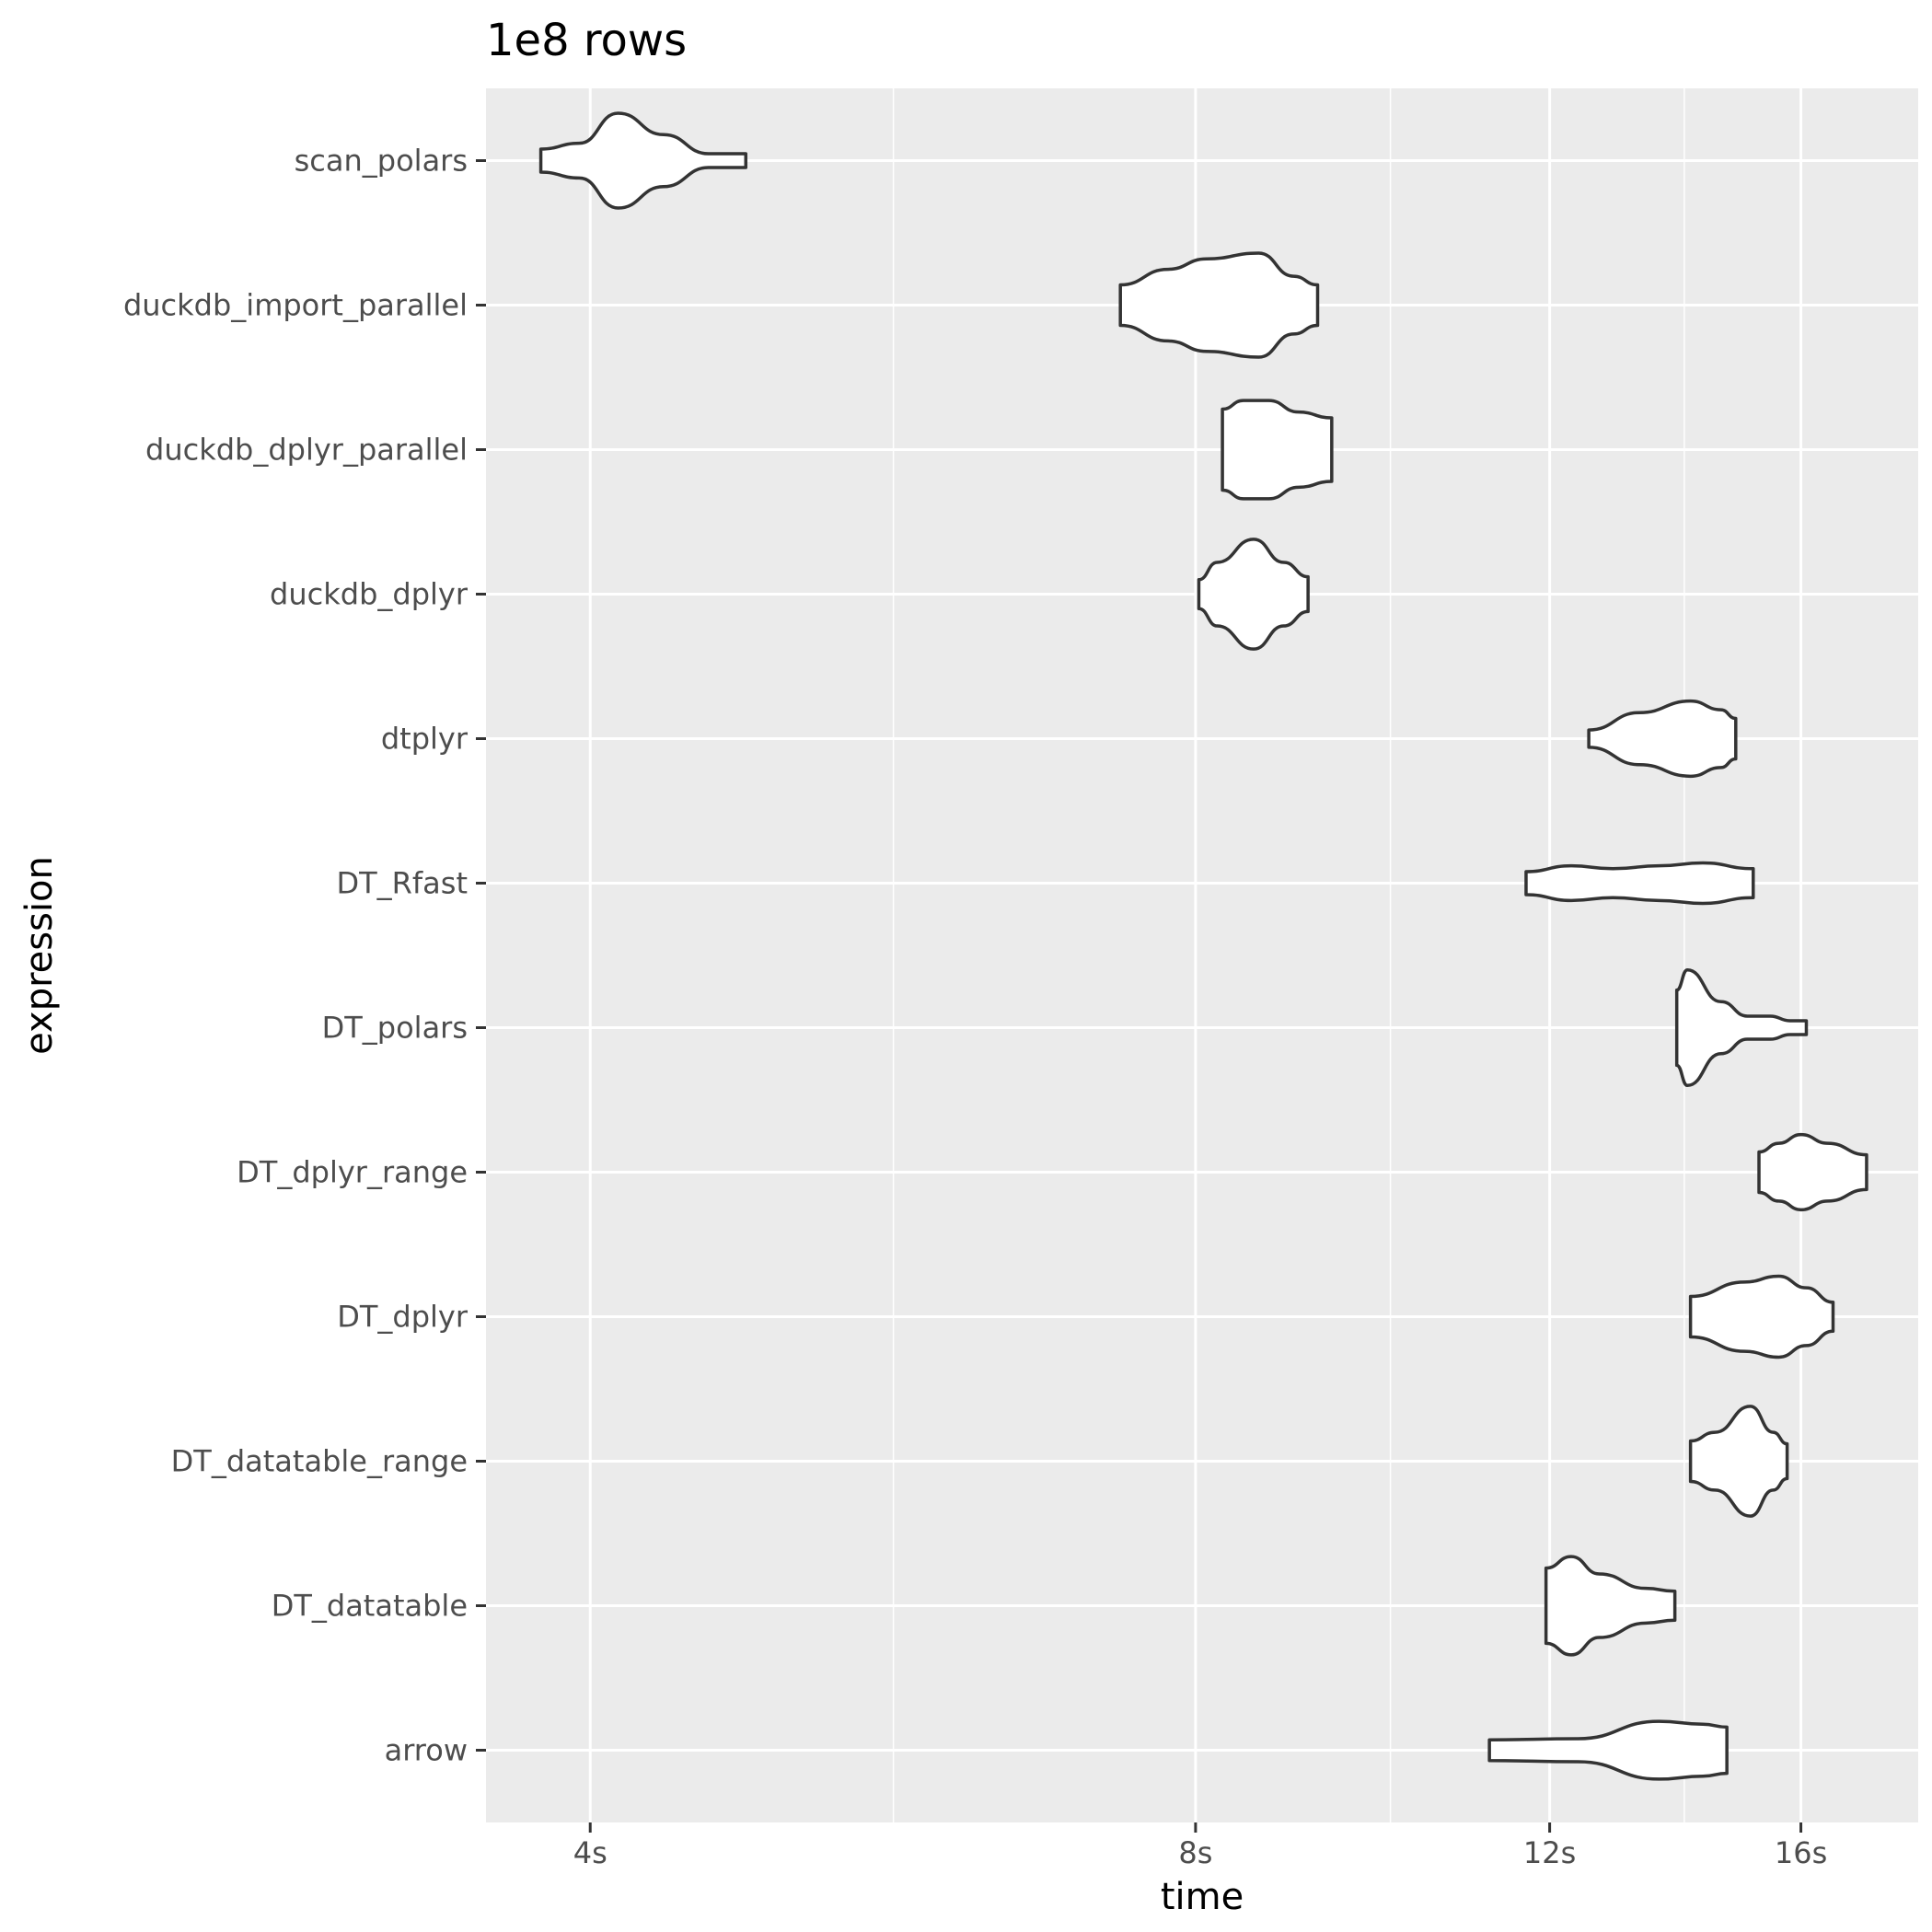  Describe the element at coordinates (40, 956) in the screenshot. I see `y-axis-title: expression` at that location.